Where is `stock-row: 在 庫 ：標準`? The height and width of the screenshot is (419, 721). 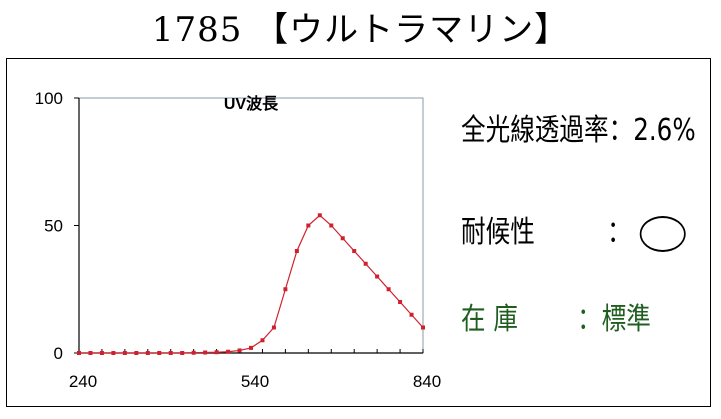
stock-row: 在 庫 ：標準 is located at coordinates (556, 320).